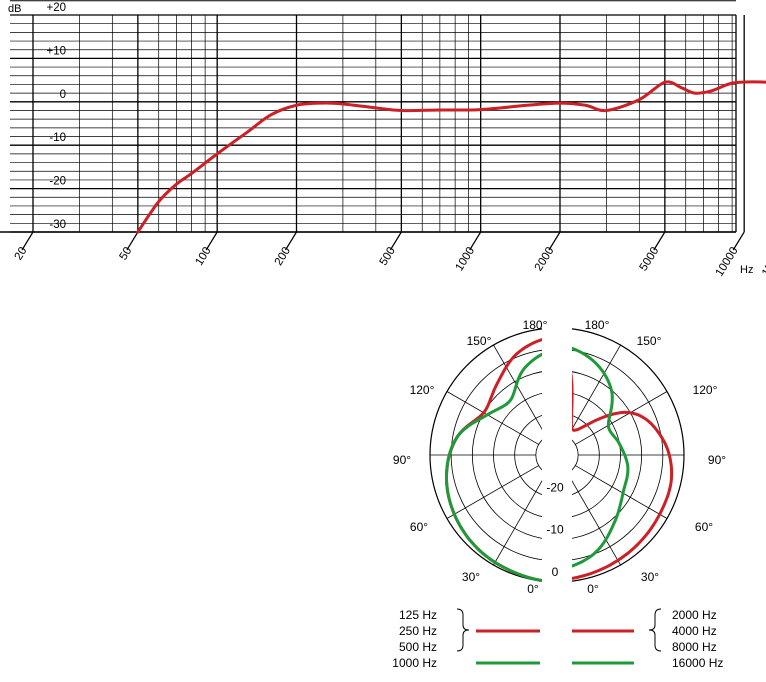  I want to click on polar-series, so click(559, 459).